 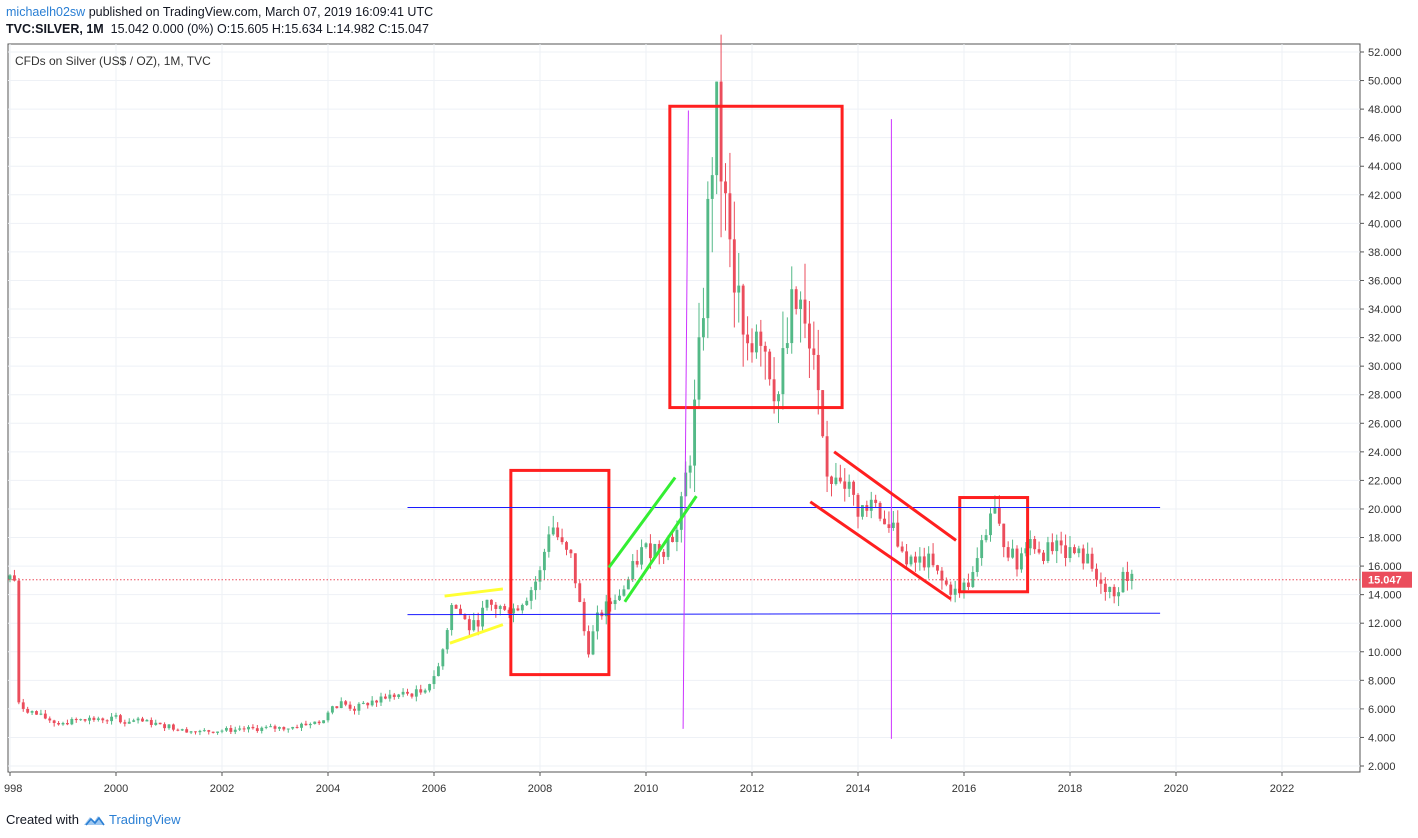 What do you see at coordinates (685, 419) in the screenshot?
I see `vertical-marker-2010` at bounding box center [685, 419].